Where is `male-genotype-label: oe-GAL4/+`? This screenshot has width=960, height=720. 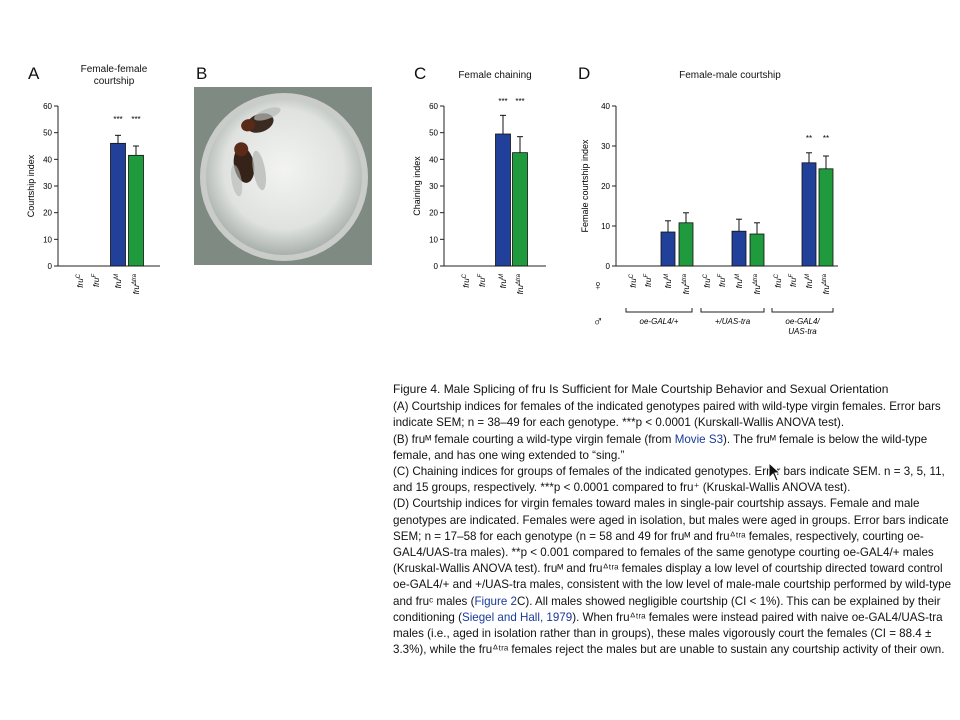 male-genotype-label: oe-GAL4/+ is located at coordinates (659, 321).